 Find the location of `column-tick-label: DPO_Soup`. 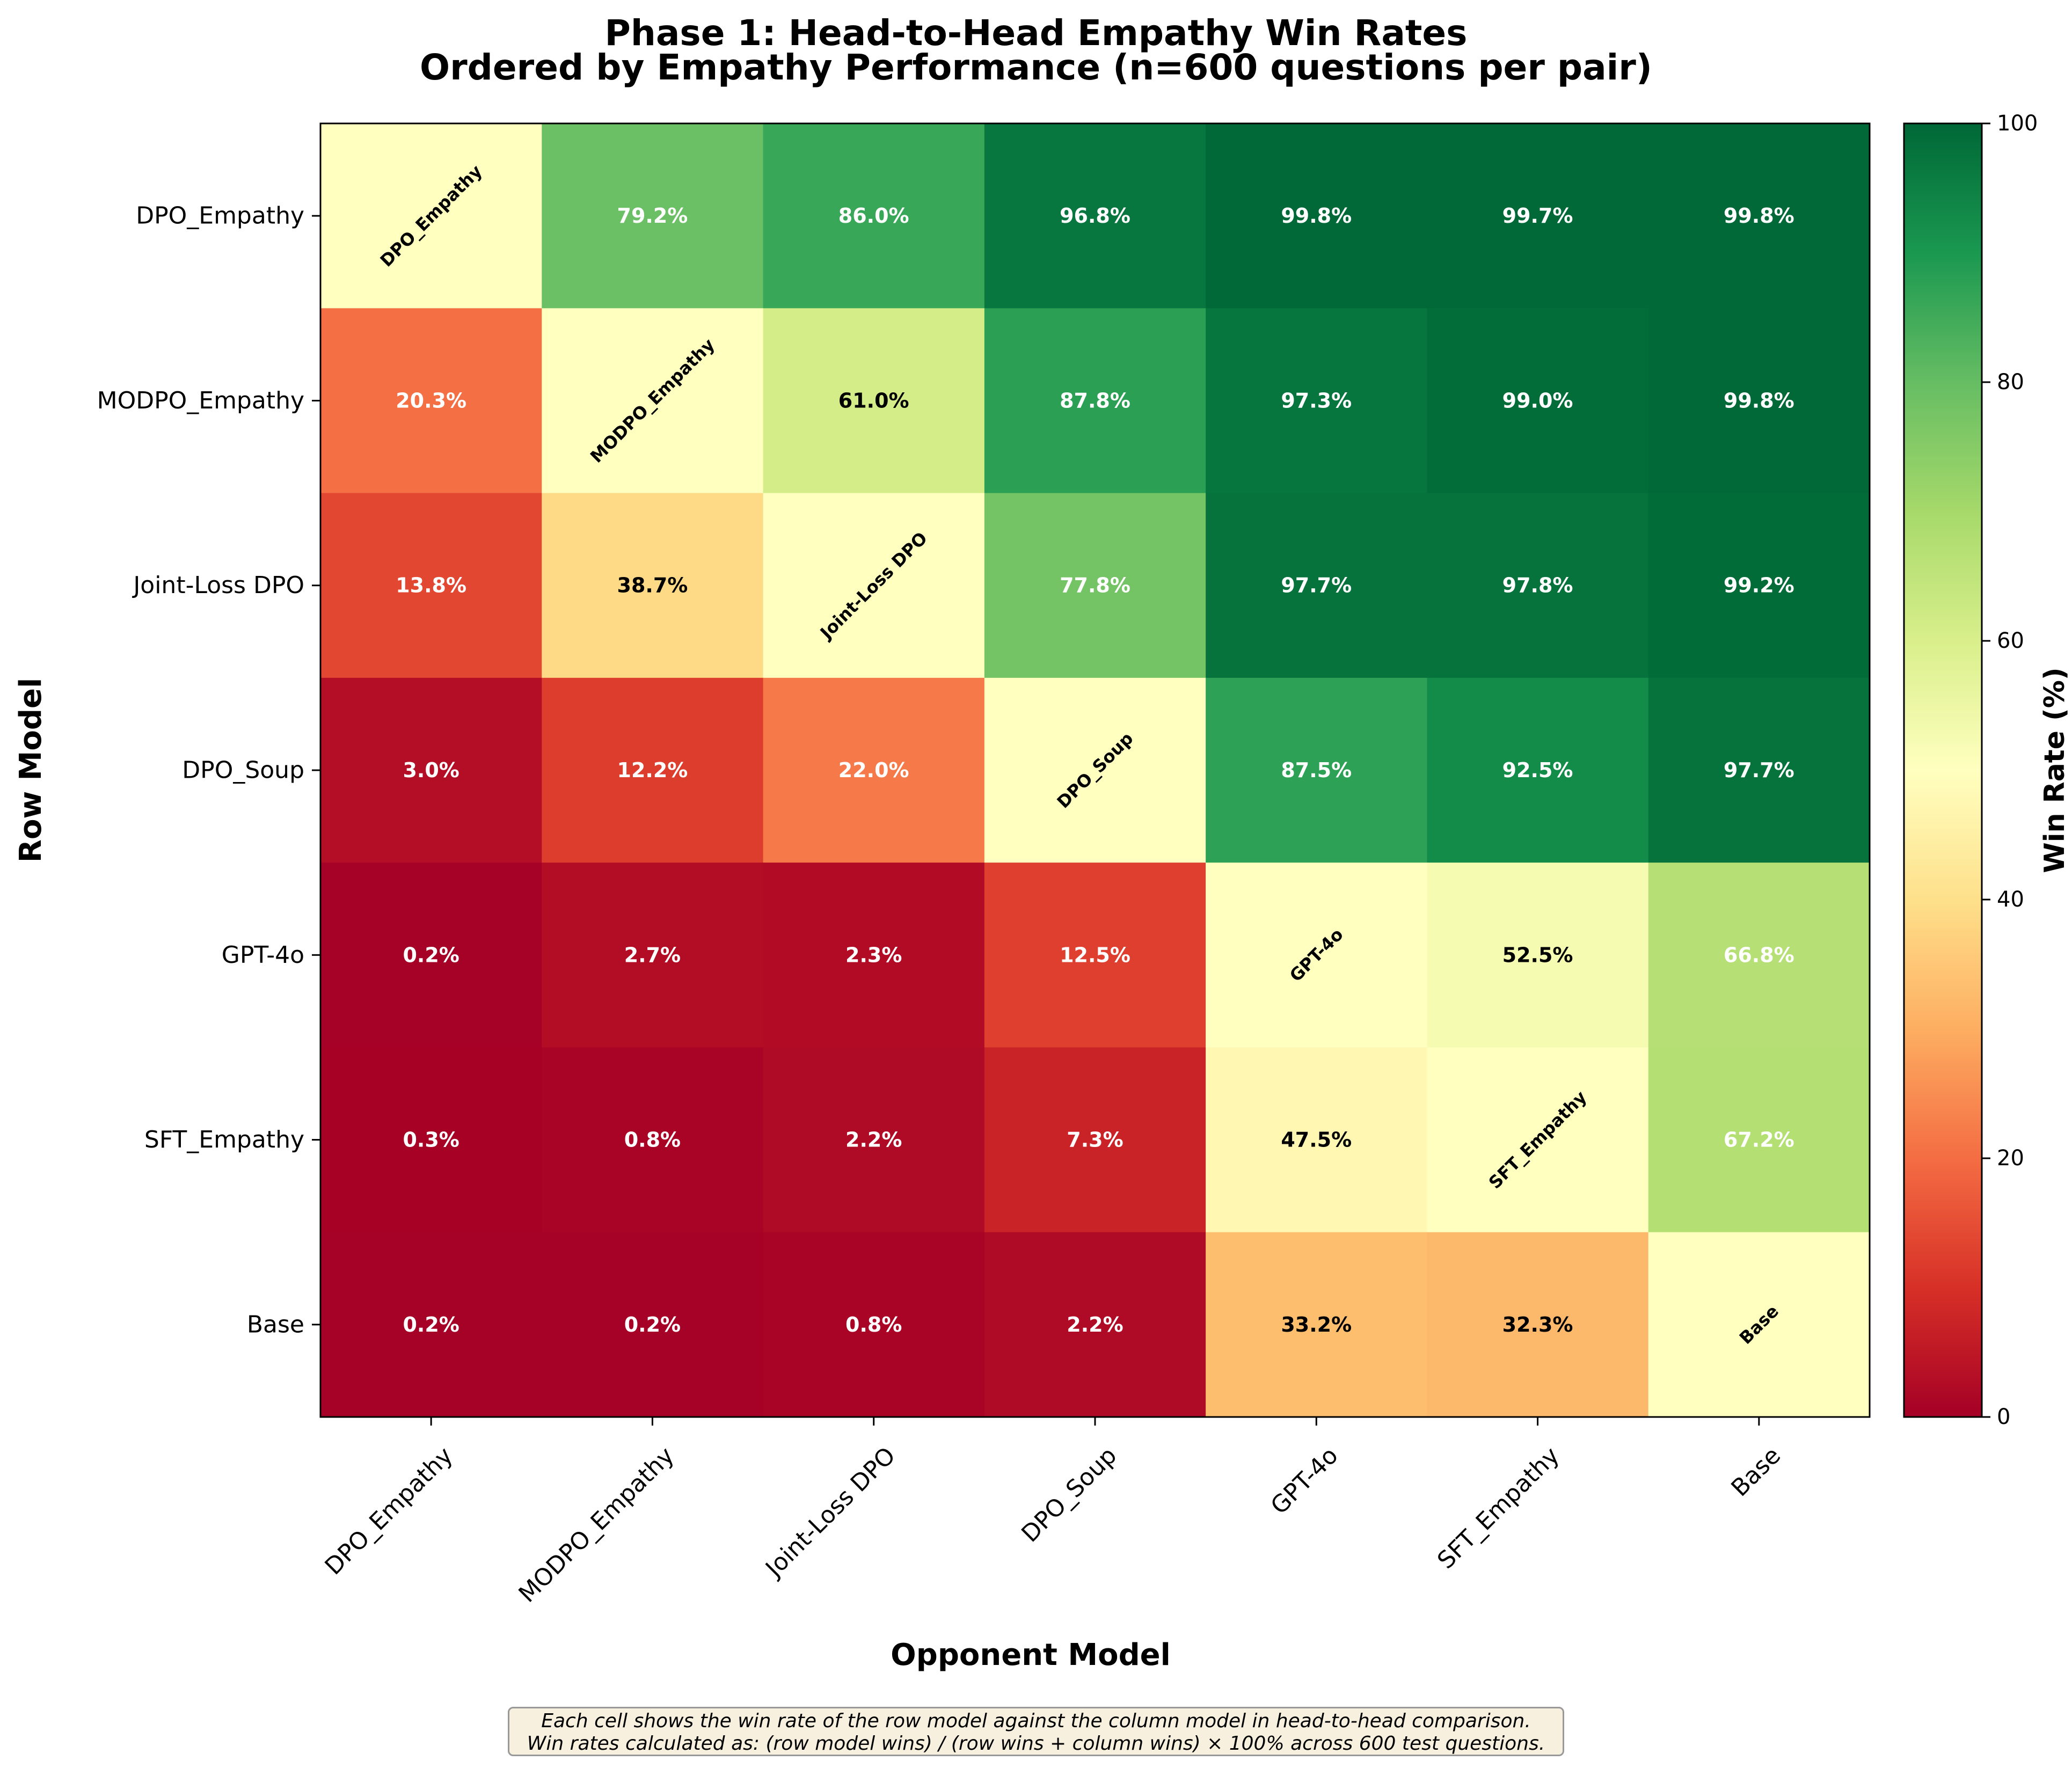

column-tick-label: DPO_Soup is located at coordinates (1069, 1495).